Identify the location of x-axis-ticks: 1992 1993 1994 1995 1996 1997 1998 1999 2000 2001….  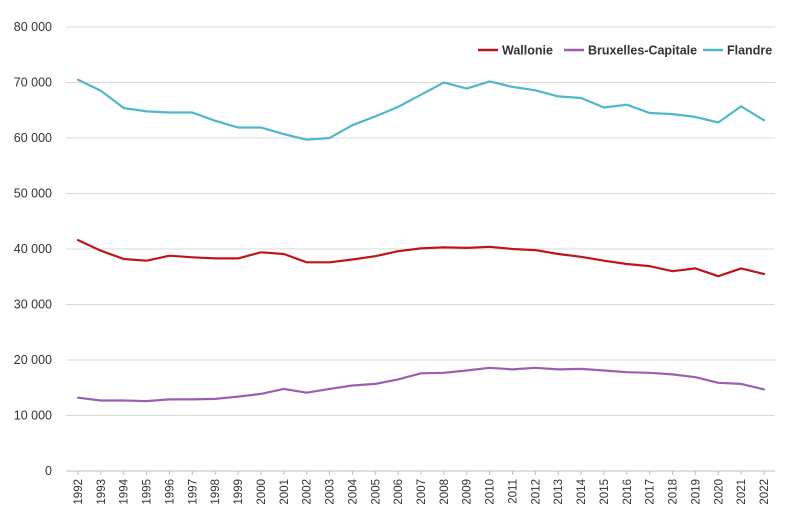
(422, 488).